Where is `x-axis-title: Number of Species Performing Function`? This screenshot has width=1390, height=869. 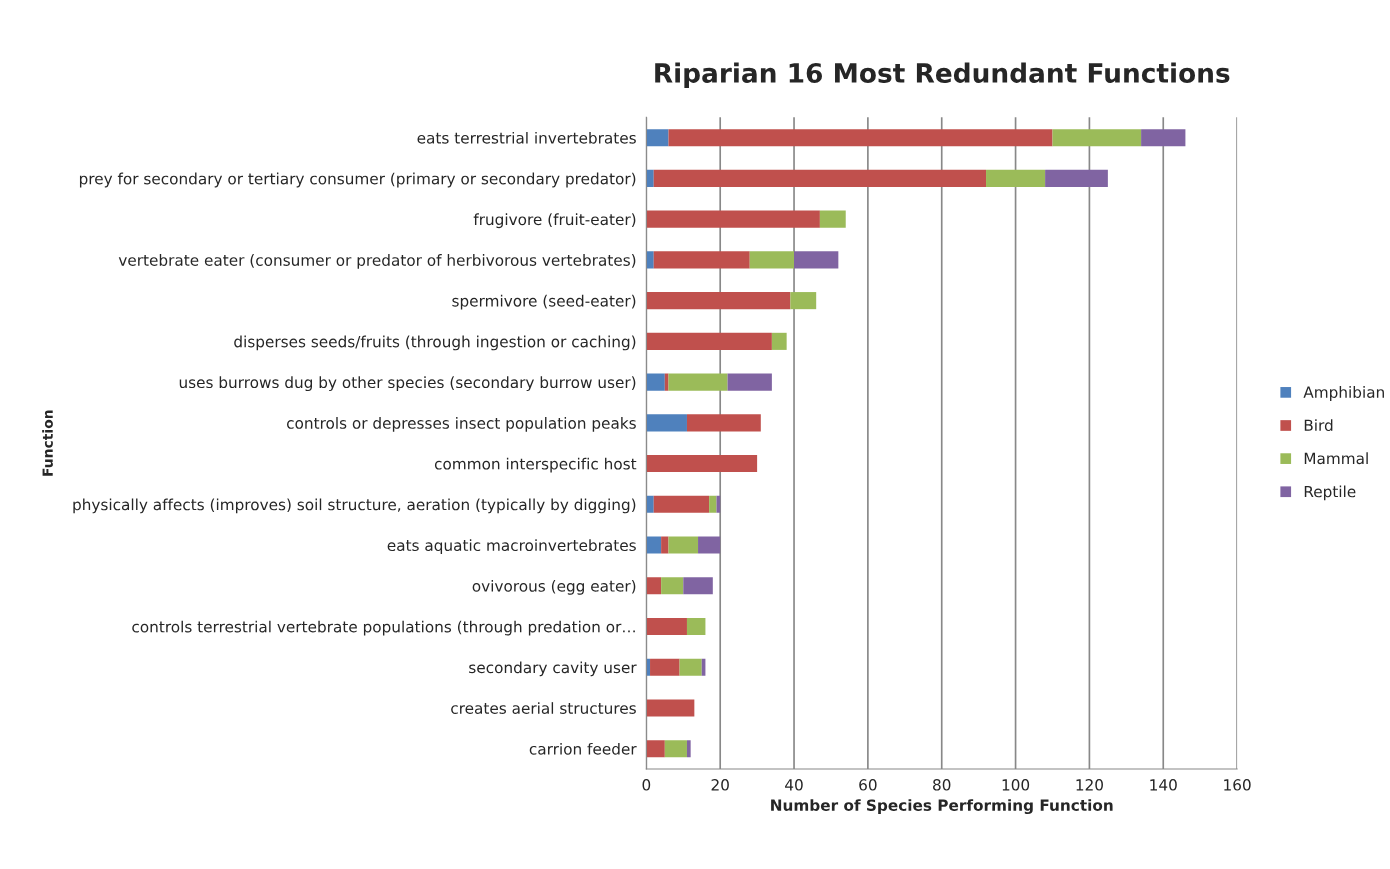 x-axis-title: Number of Species Performing Function is located at coordinates (942, 807).